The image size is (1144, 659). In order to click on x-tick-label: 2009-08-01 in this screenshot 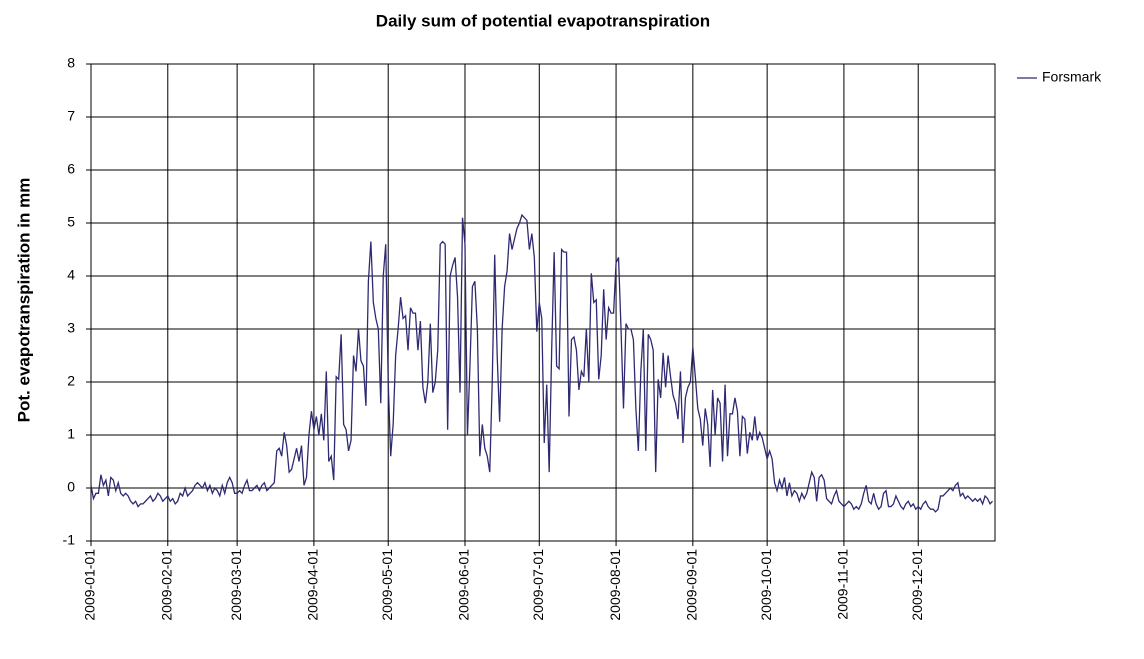, I will do `click(615, 585)`.